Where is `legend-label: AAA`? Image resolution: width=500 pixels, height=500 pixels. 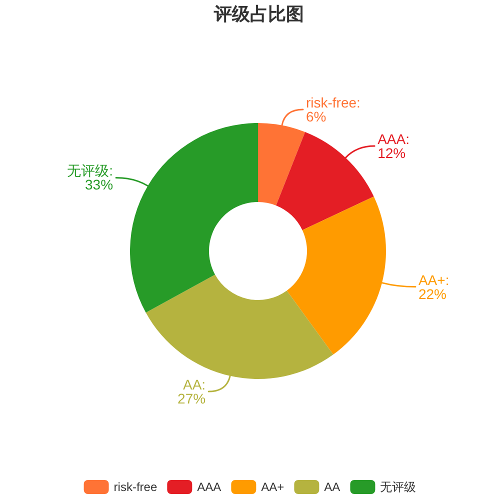
legend-label: AAA is located at coordinates (209, 487).